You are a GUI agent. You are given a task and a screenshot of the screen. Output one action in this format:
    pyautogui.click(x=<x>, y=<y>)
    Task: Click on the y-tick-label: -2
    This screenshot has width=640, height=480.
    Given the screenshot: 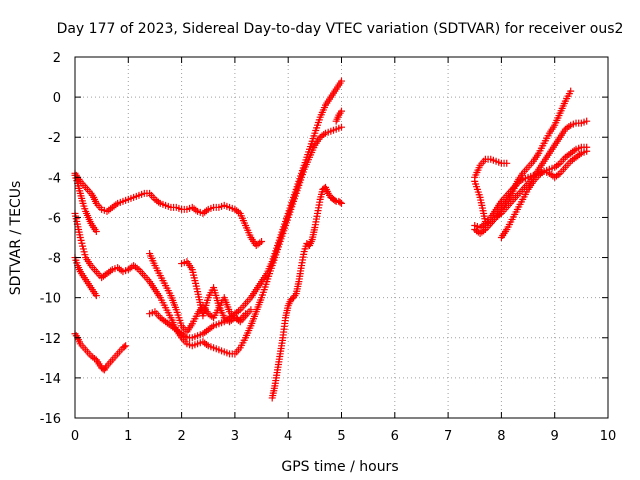 What is the action you would take?
    pyautogui.click(x=54, y=138)
    